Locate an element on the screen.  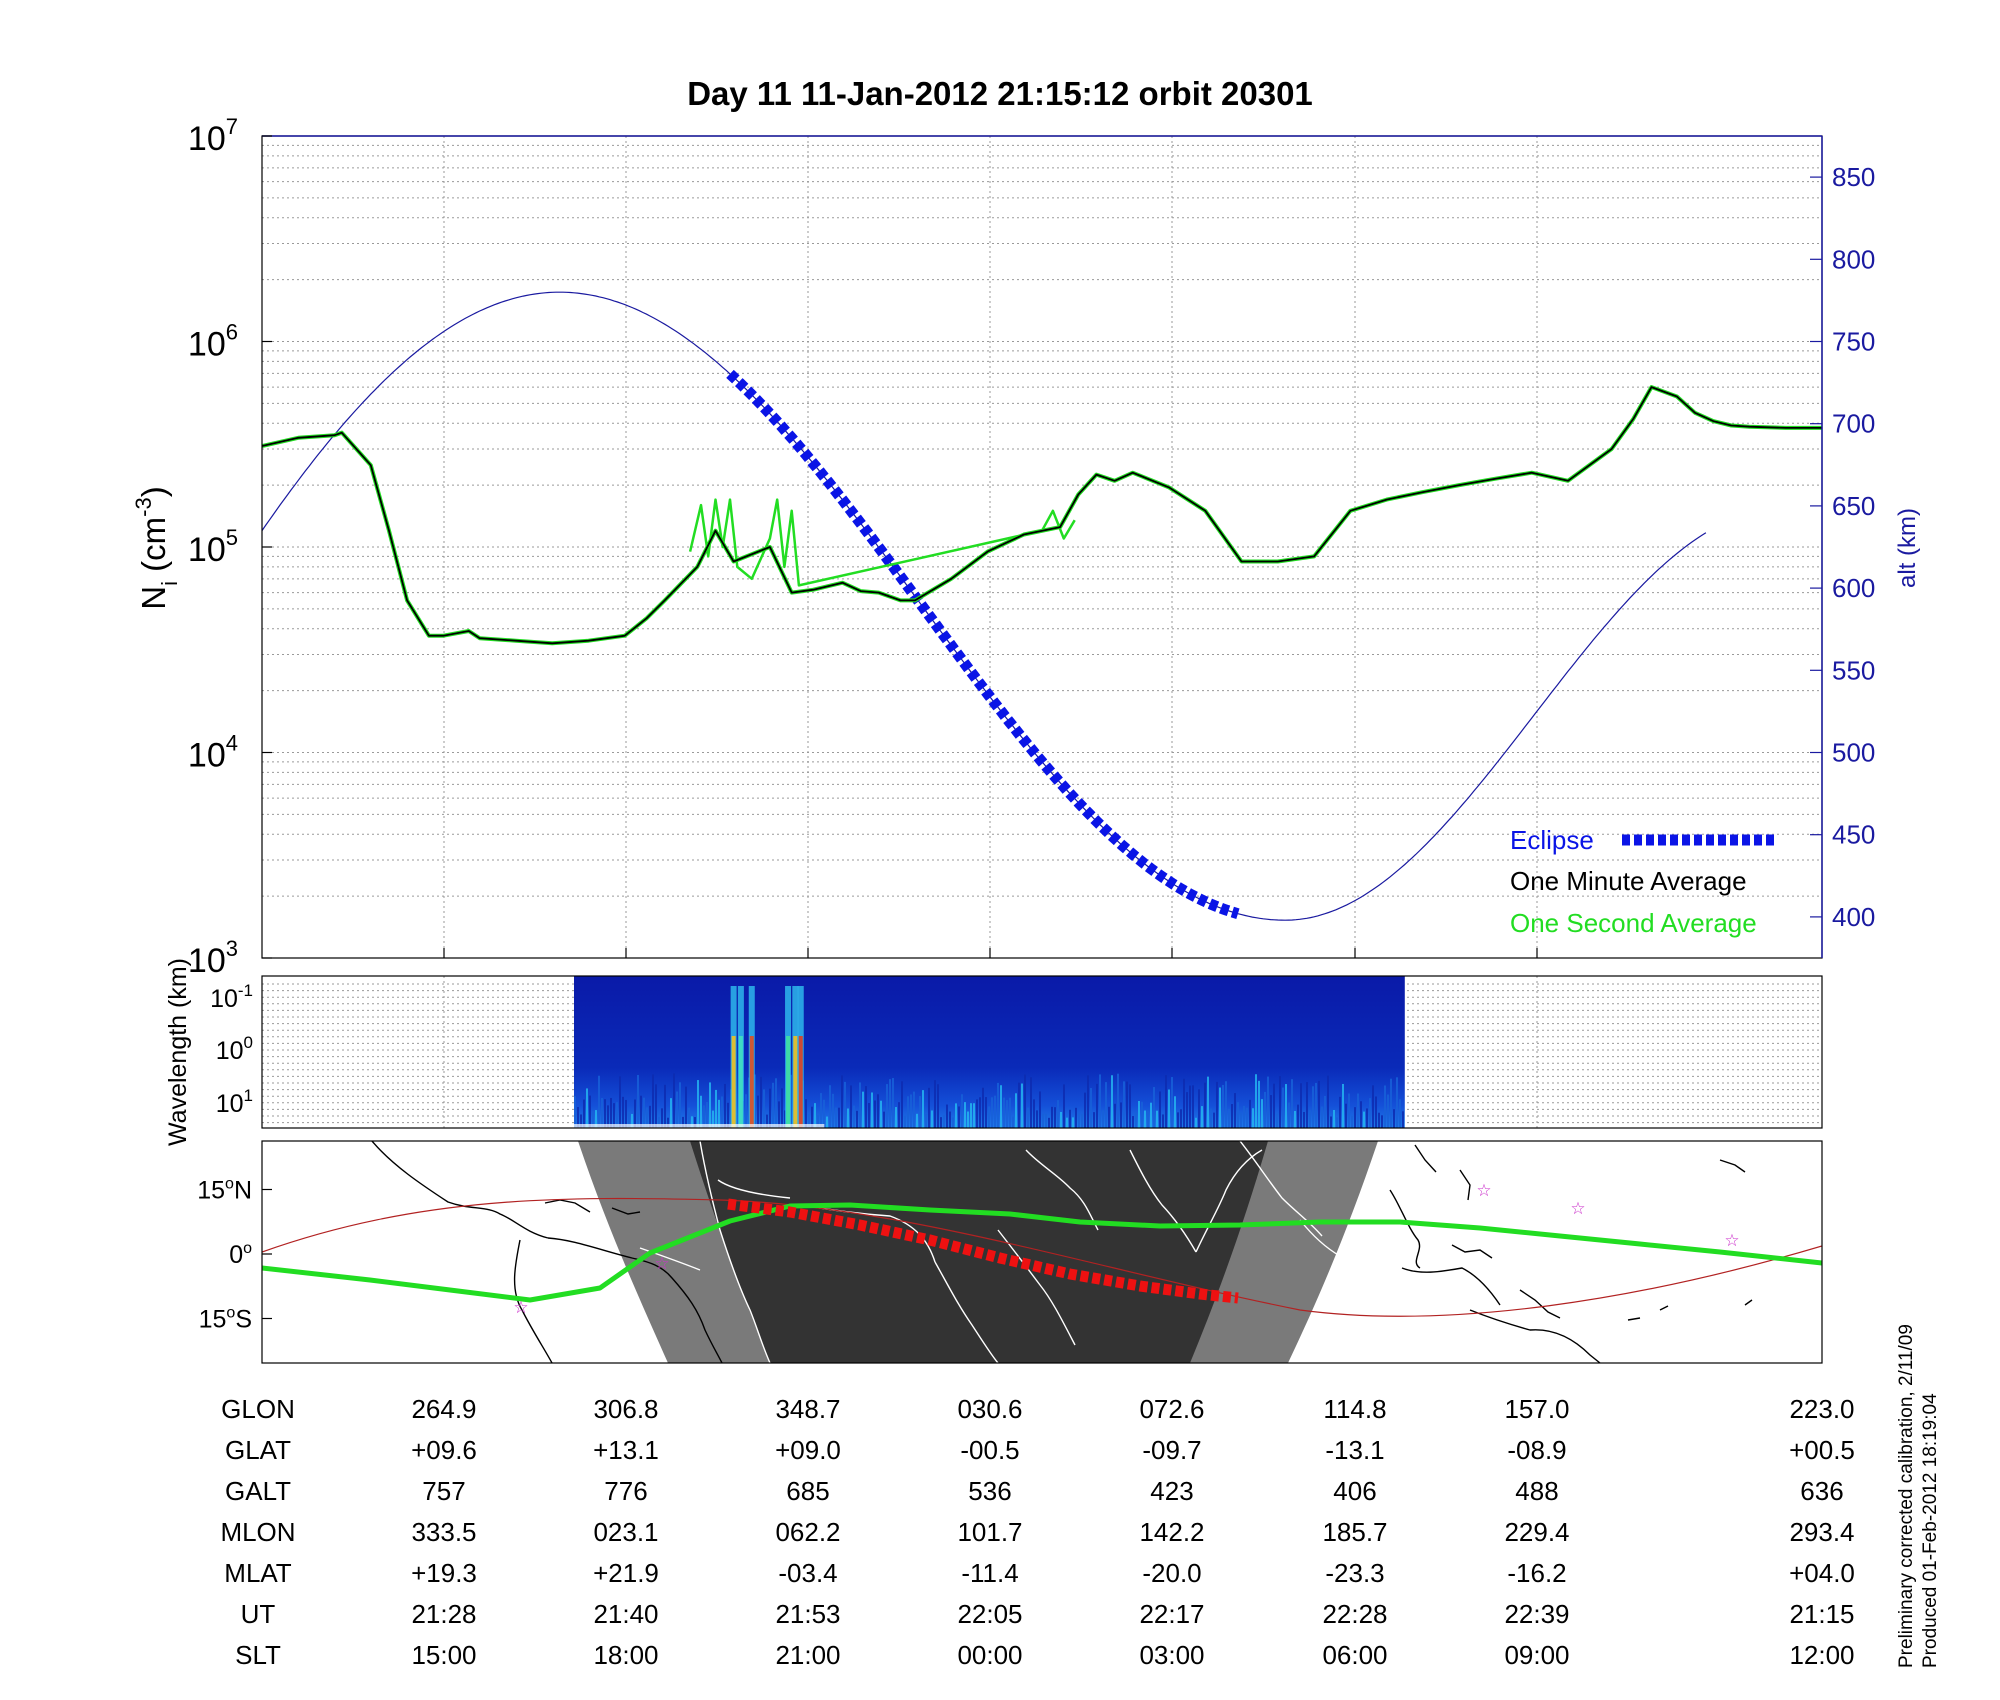
table-cell: -11.4 is located at coordinates (989, 1573).